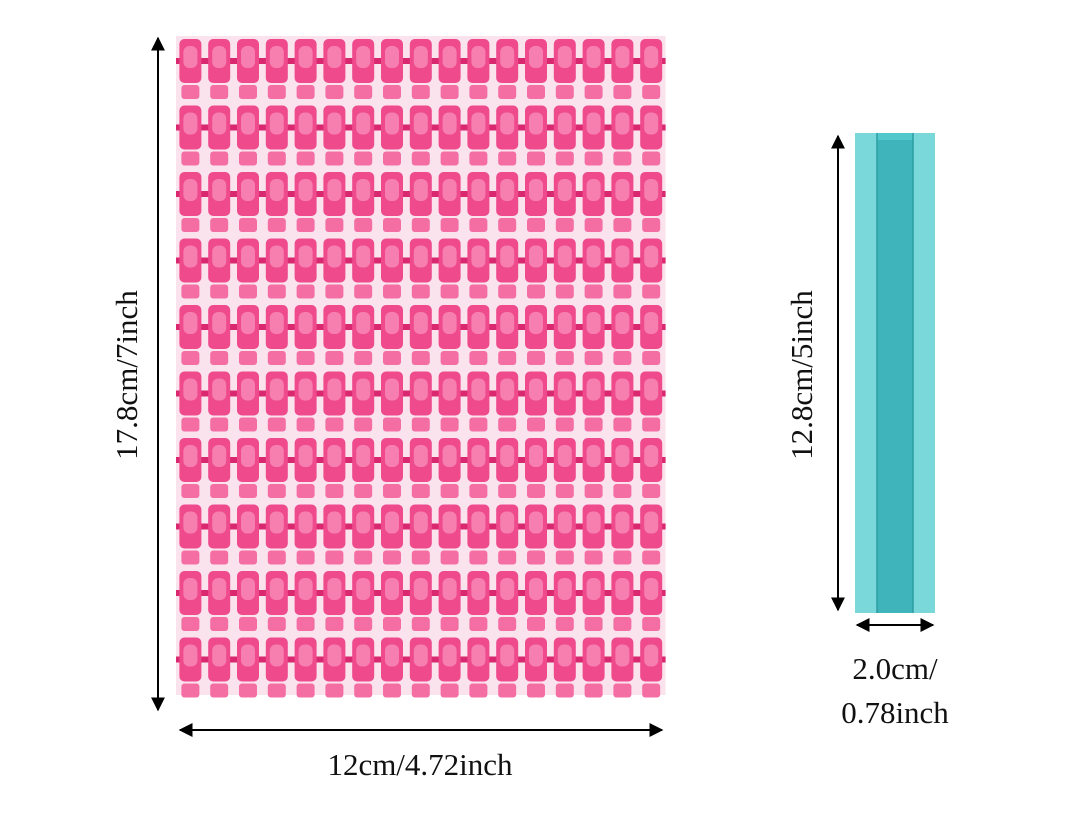 Image resolution: width=1079 pixels, height=818 pixels. What do you see at coordinates (895, 668) in the screenshot?
I see `bar-width-label: 2.0cm/` at bounding box center [895, 668].